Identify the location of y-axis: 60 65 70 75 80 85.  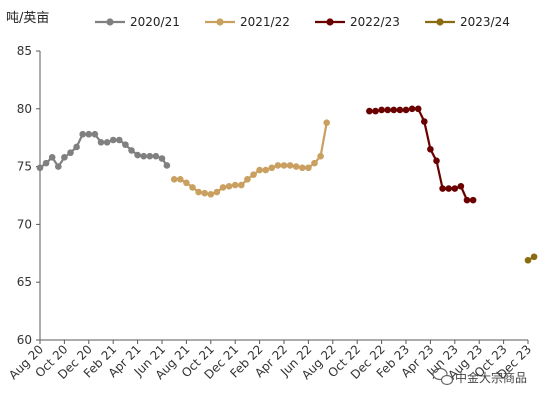
(29, 195).